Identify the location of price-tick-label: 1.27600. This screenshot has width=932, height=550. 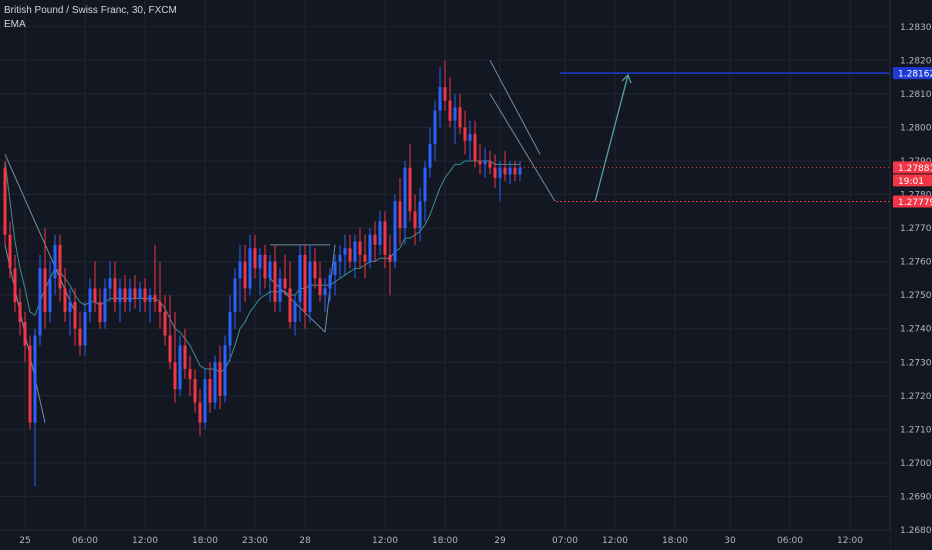
(916, 263).